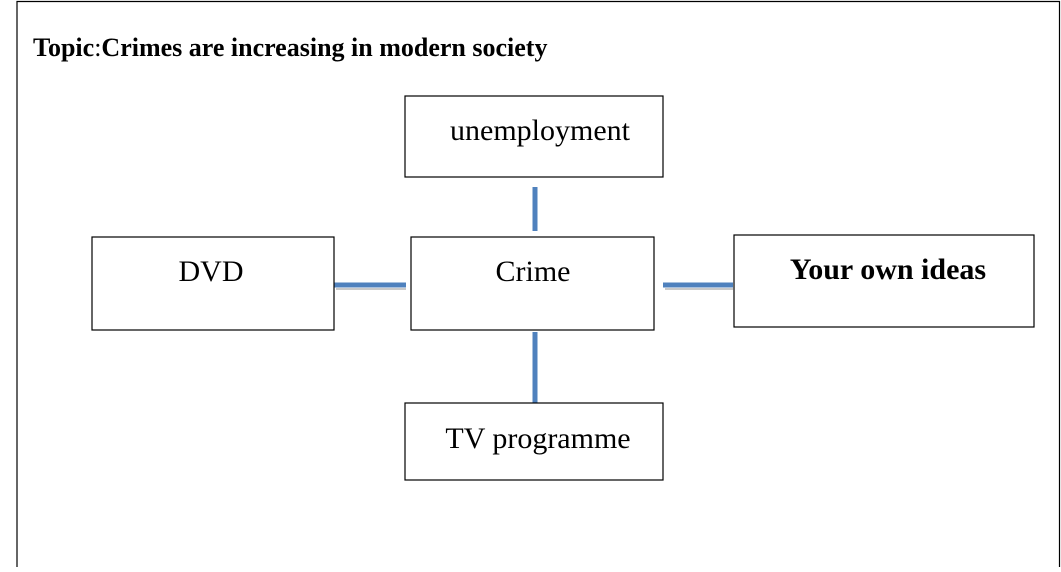 The width and height of the screenshot is (1061, 572). Describe the element at coordinates (888, 269) in the screenshot. I see `node-label: Your own ideas` at that location.